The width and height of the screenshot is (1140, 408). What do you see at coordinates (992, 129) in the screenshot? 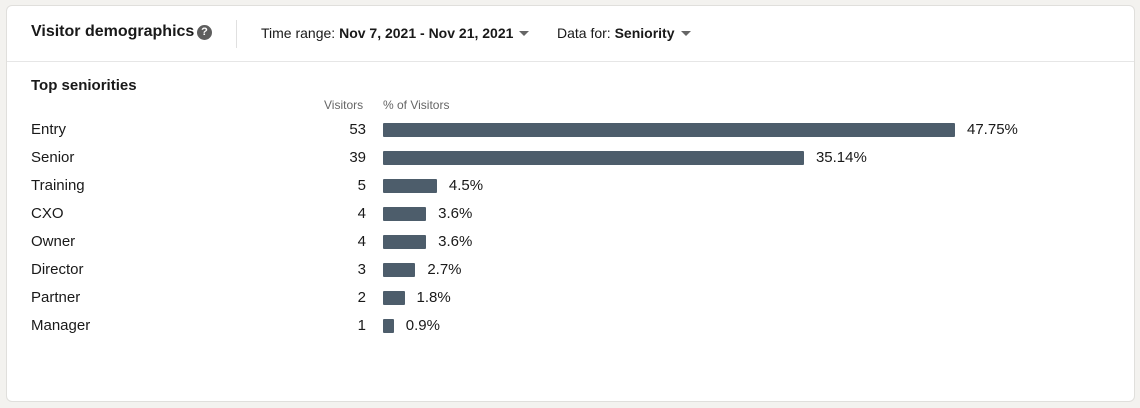
I see `percent-label: 47.75%` at bounding box center [992, 129].